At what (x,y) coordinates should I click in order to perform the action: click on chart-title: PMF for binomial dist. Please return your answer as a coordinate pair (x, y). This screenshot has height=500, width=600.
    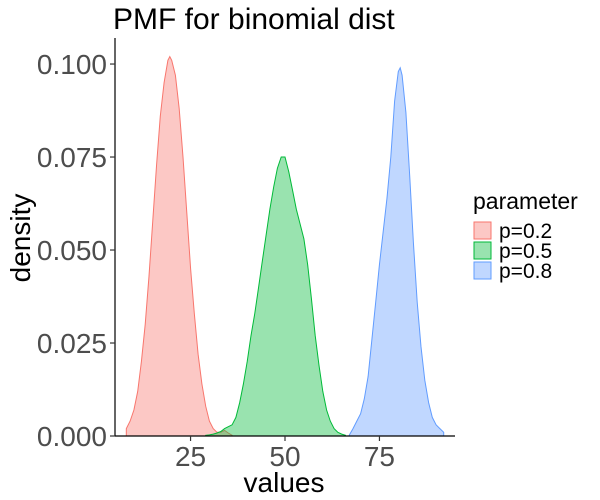
    Looking at the image, I should click on (254, 19).